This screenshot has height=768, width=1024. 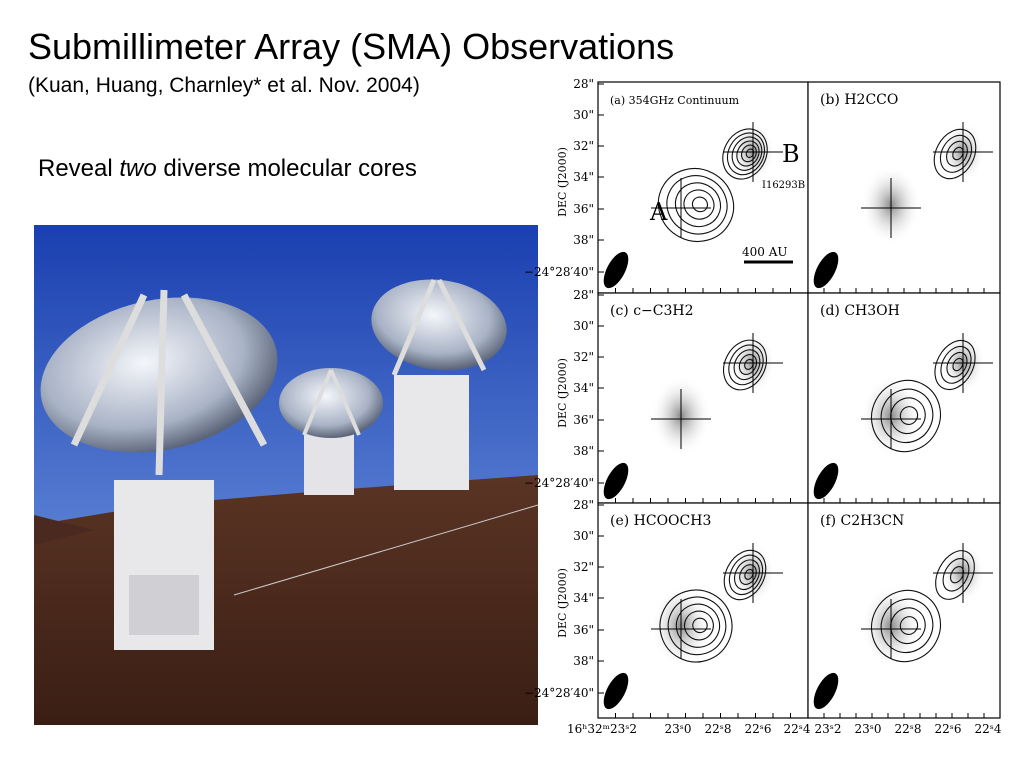 What do you see at coordinates (439, 384) in the screenshot?
I see `antenna-right` at bounding box center [439, 384].